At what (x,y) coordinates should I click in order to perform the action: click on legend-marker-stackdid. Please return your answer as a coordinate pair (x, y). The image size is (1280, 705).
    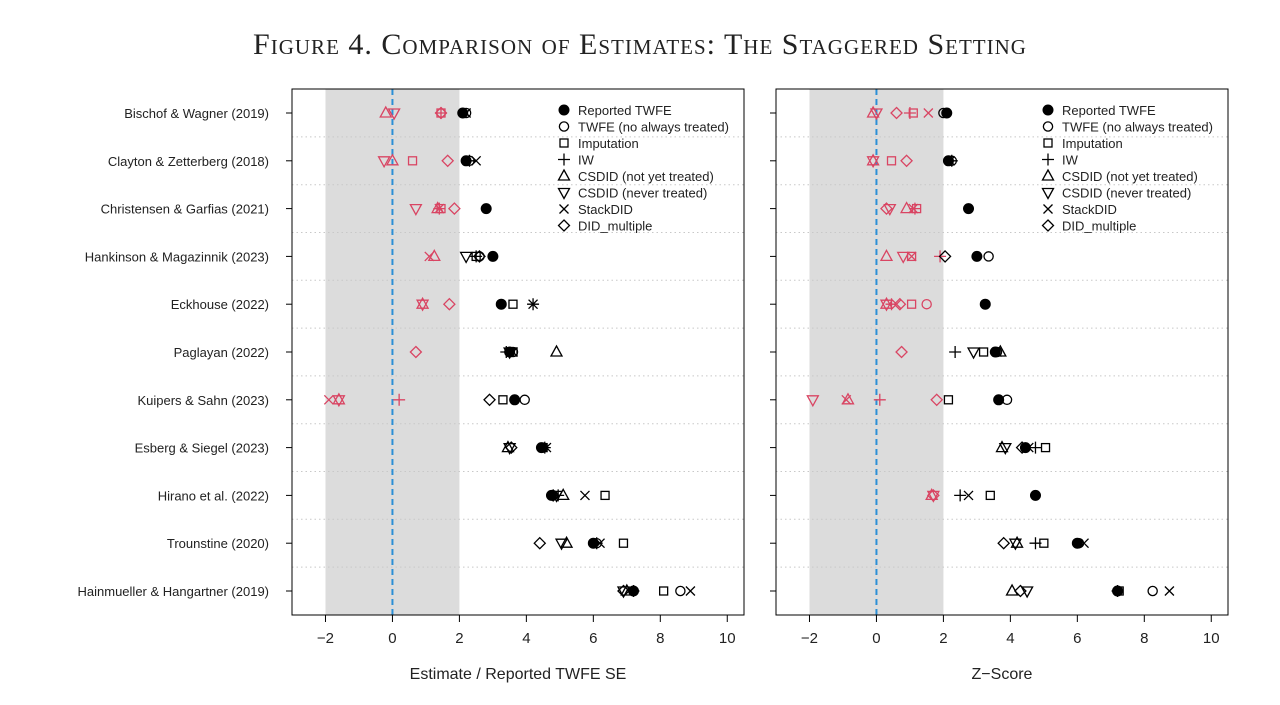
    Looking at the image, I should click on (1048, 209).